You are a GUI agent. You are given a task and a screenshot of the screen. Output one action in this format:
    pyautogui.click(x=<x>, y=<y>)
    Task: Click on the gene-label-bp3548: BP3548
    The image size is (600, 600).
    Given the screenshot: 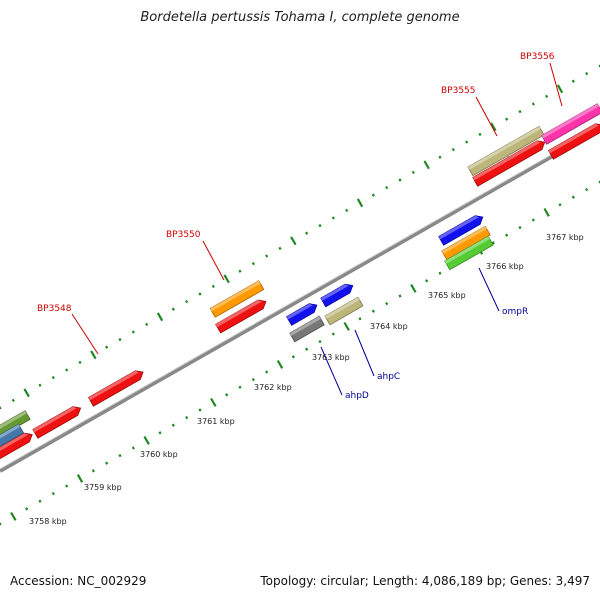 What is the action you would take?
    pyautogui.click(x=54, y=309)
    